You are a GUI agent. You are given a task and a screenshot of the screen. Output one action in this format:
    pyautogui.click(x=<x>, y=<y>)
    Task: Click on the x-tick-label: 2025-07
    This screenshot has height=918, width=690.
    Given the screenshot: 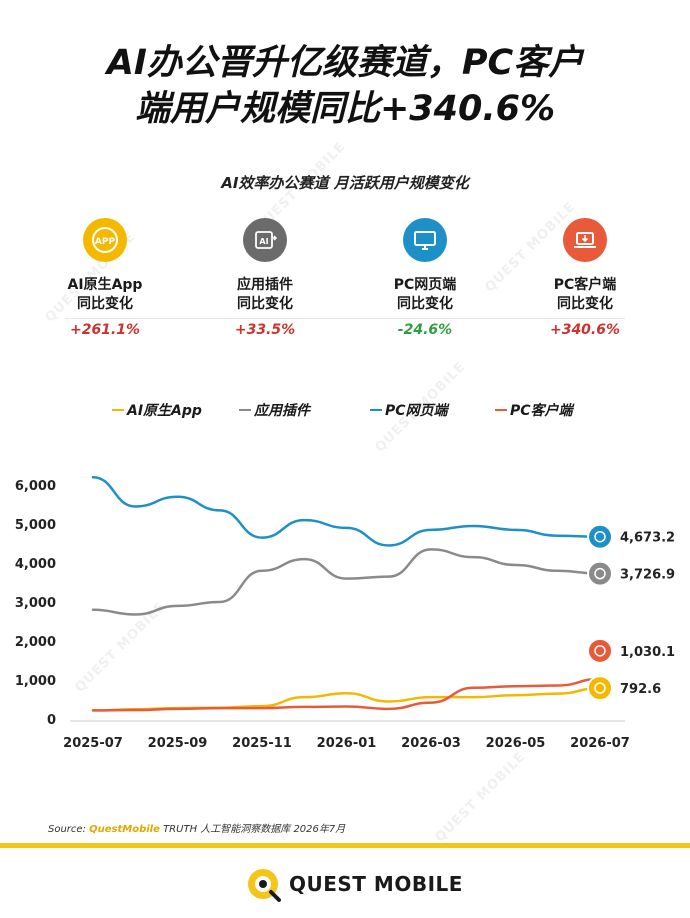 What is the action you would take?
    pyautogui.click(x=93, y=743)
    